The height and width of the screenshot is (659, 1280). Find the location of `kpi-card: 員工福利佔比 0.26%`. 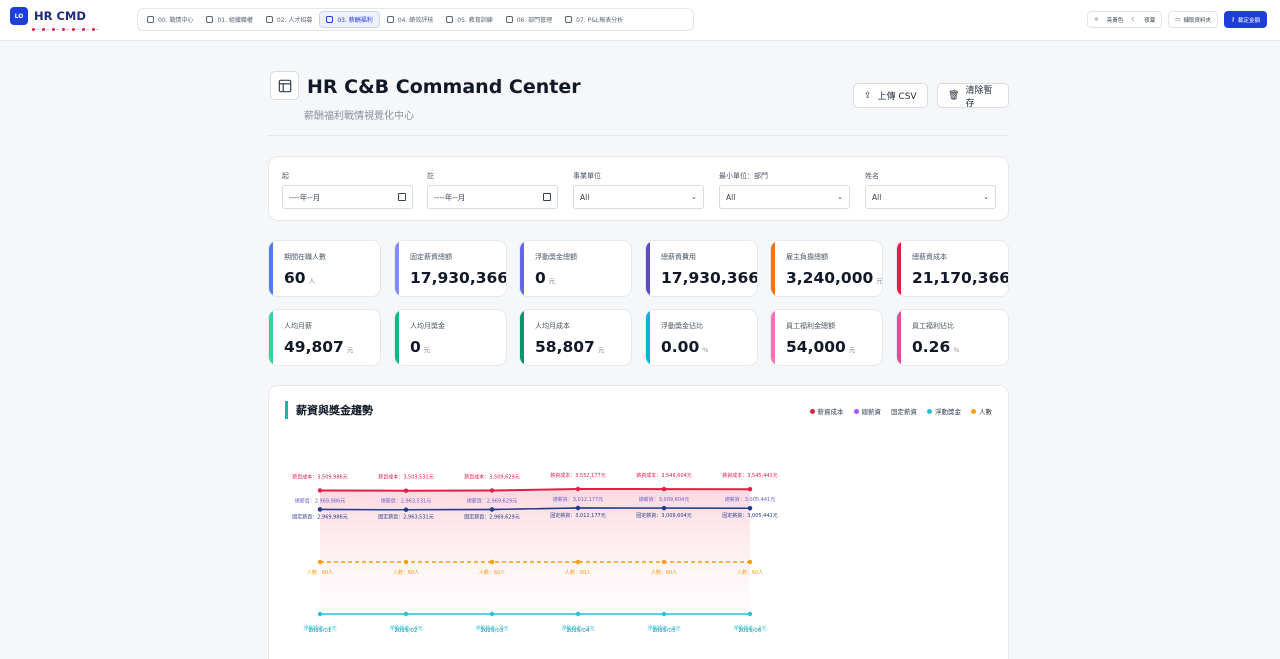

kpi-card: 員工福利佔比 0.26% is located at coordinates (952, 337).